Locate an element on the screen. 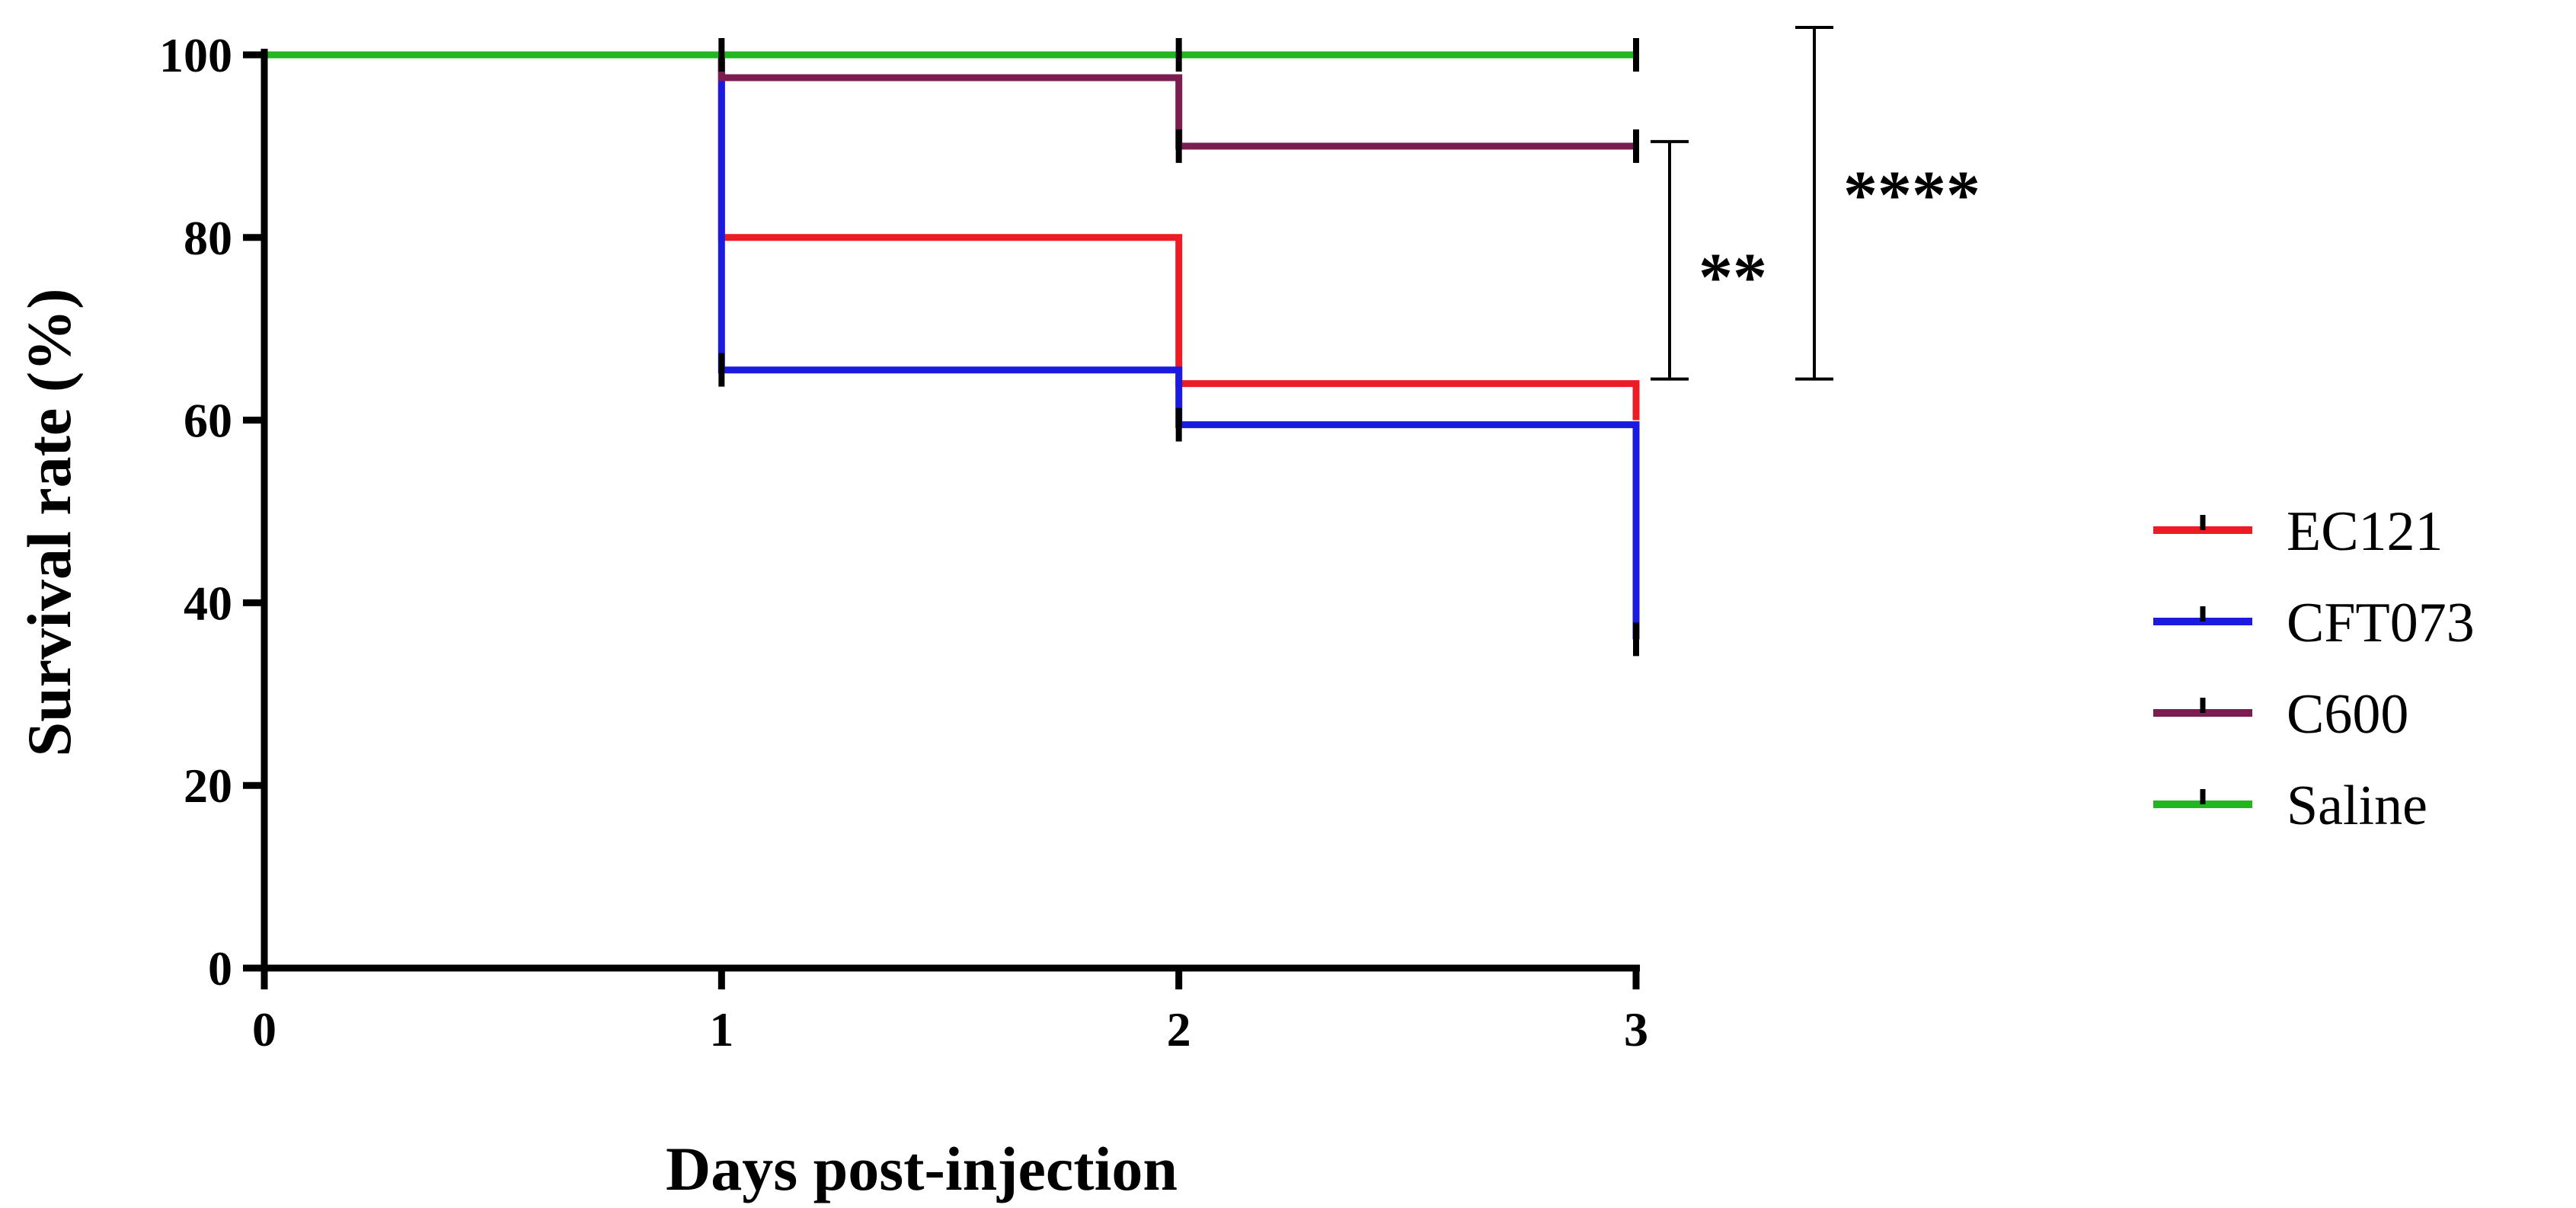 The image size is (2576, 1208). y-tick-label: 60 is located at coordinates (208, 421).